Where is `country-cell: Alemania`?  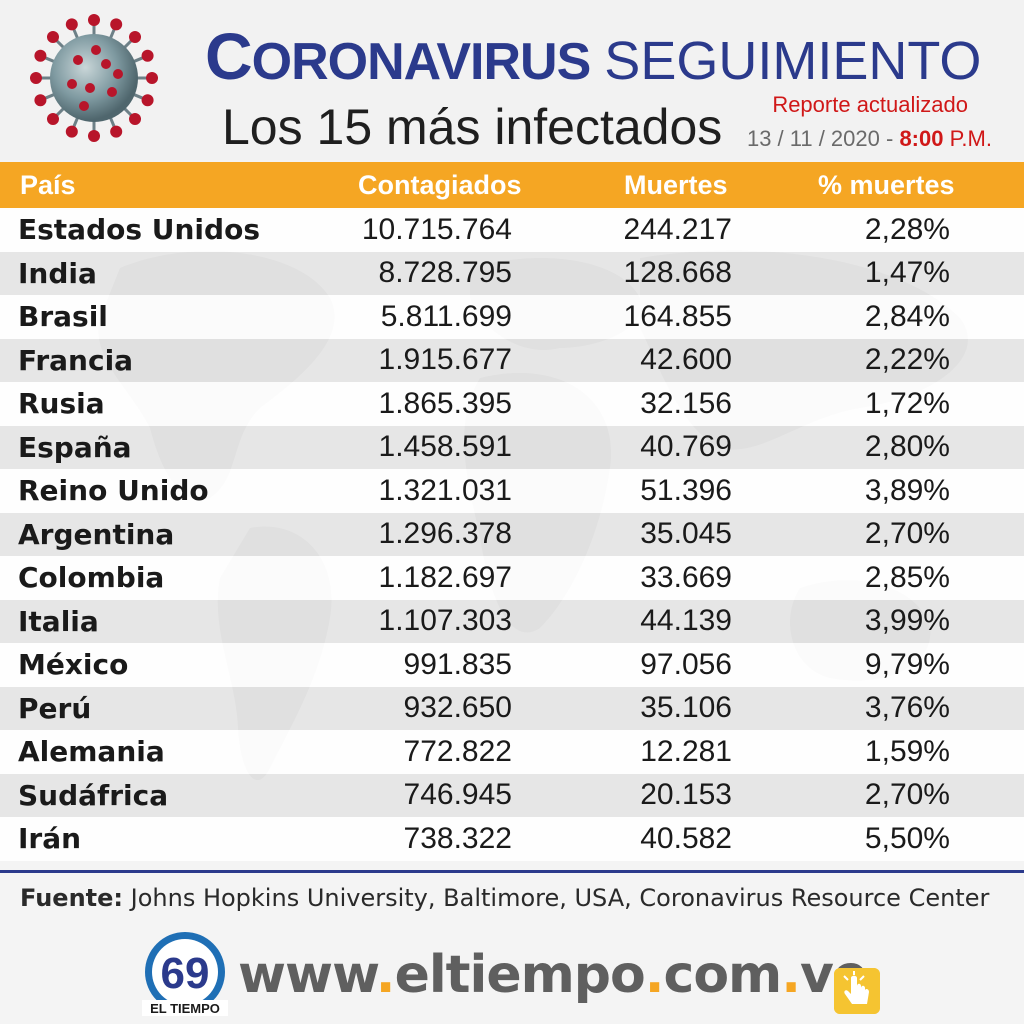 country-cell: Alemania is located at coordinates (91, 752).